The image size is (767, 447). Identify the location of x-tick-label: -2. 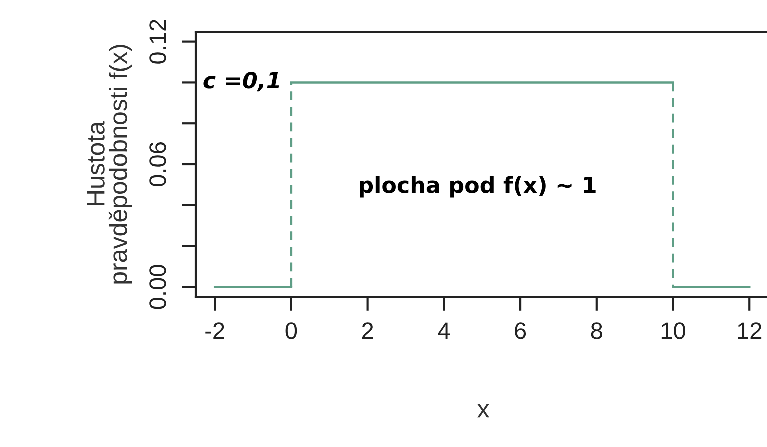
(215, 331).